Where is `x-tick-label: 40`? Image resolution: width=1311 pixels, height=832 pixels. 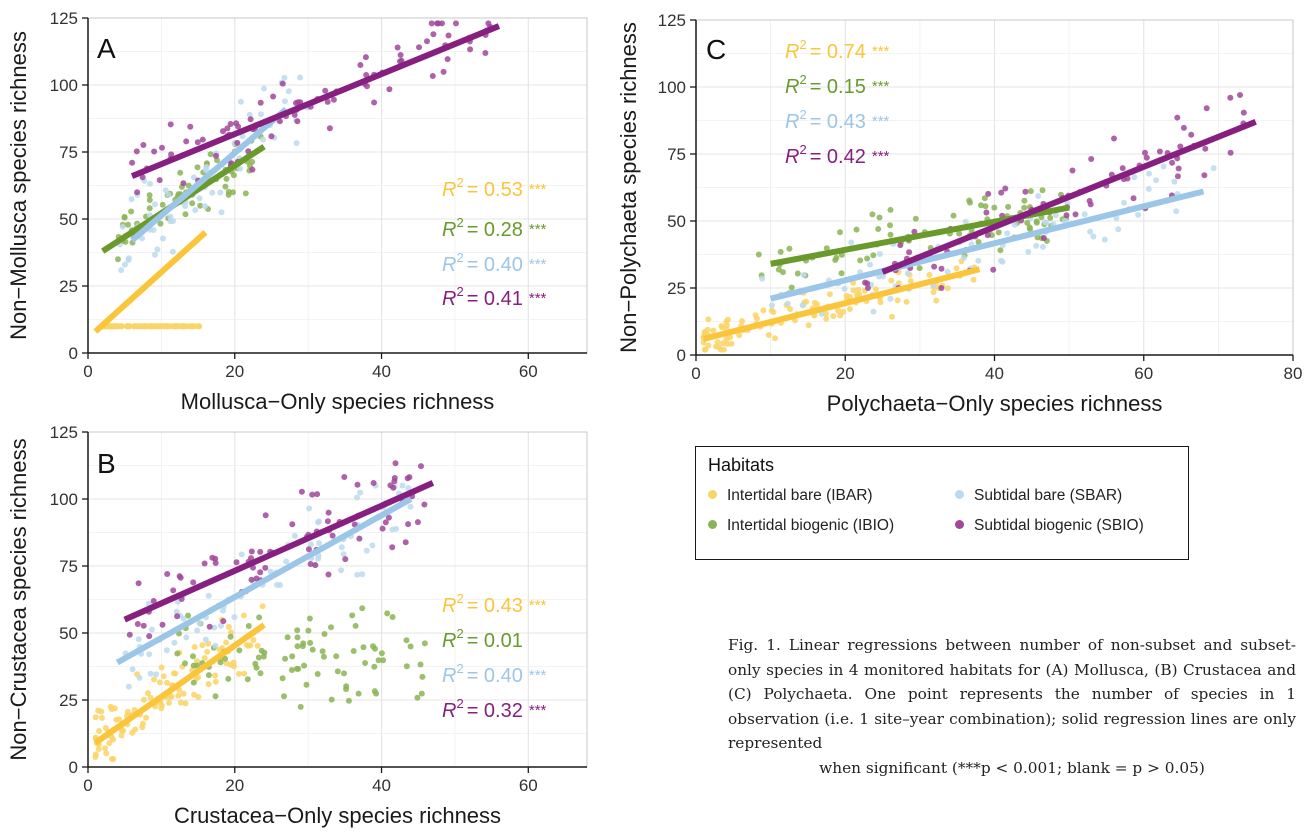 x-tick-label: 40 is located at coordinates (381, 785).